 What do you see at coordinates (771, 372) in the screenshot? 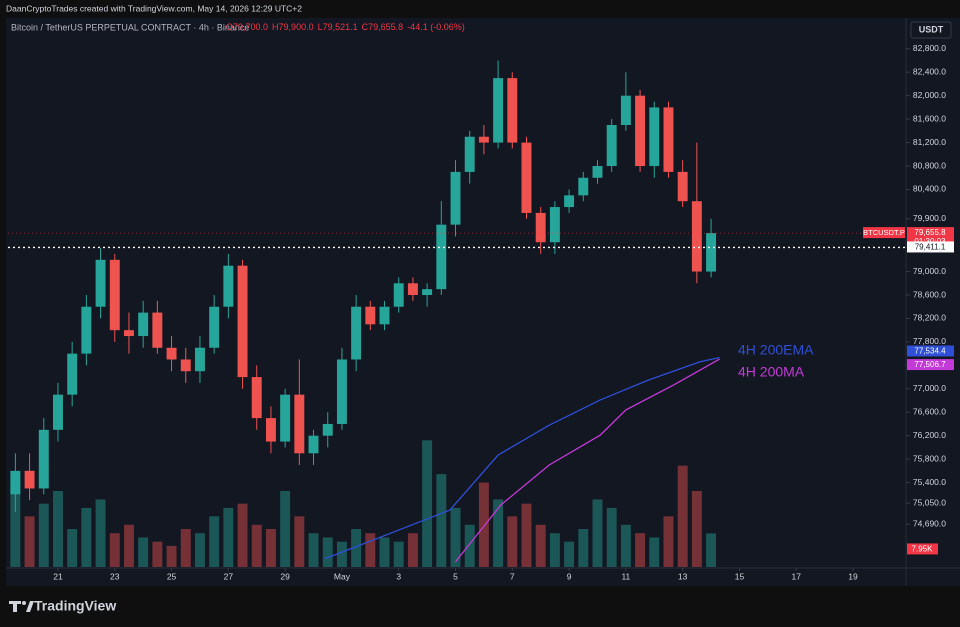
I see `indicator-name: 4H 200MA` at bounding box center [771, 372].